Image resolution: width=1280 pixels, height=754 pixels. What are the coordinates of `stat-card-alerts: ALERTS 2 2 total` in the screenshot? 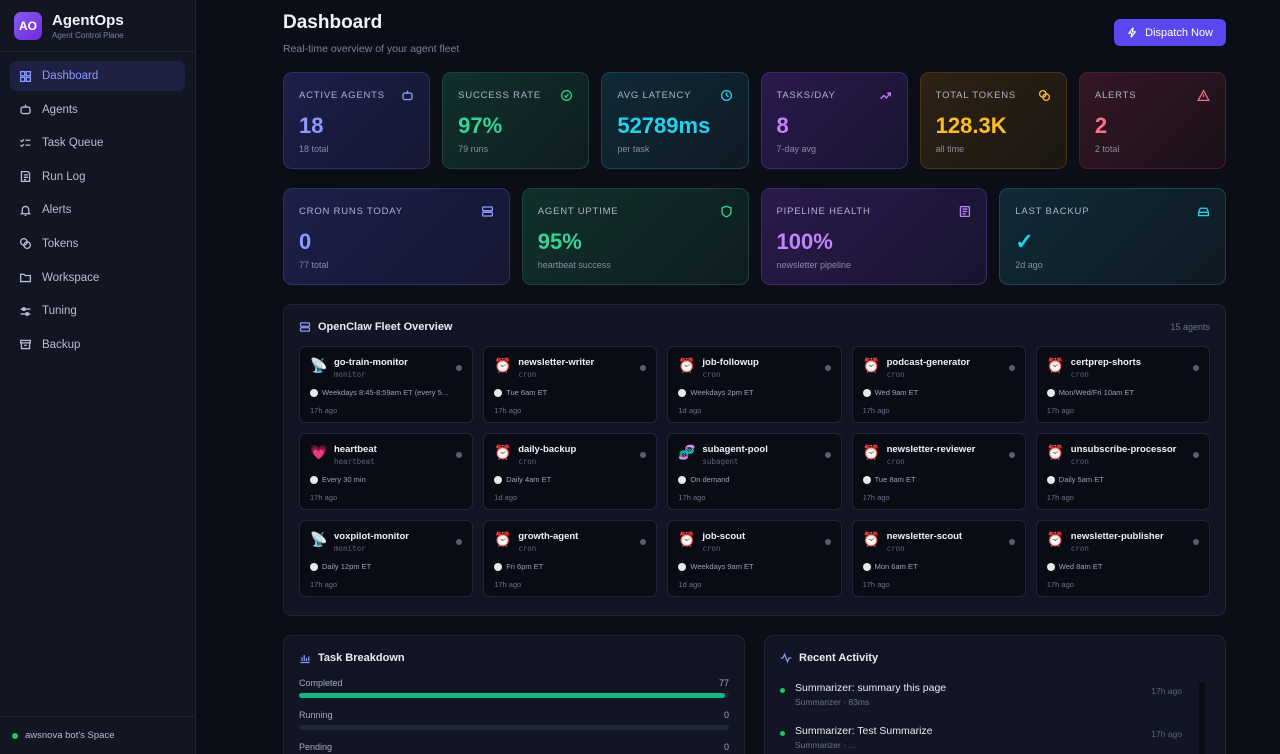 It's located at (1152, 120).